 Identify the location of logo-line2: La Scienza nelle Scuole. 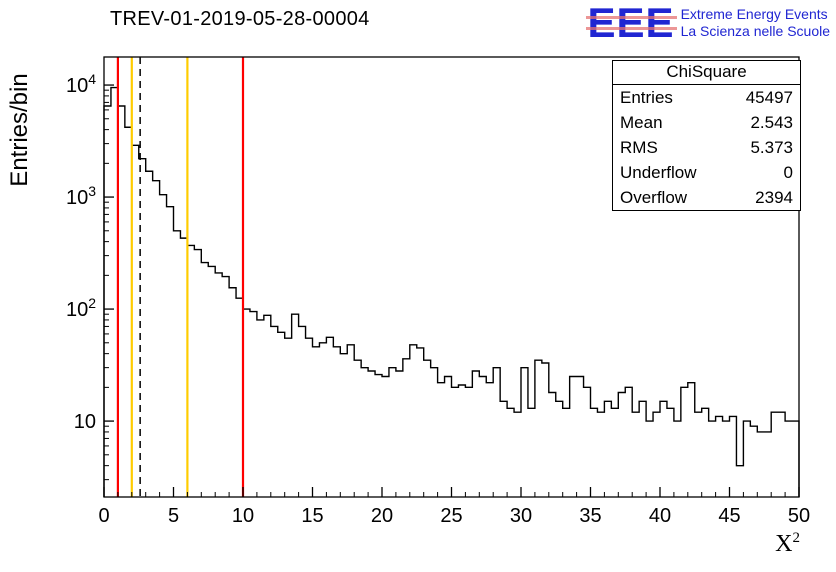
(755, 31).